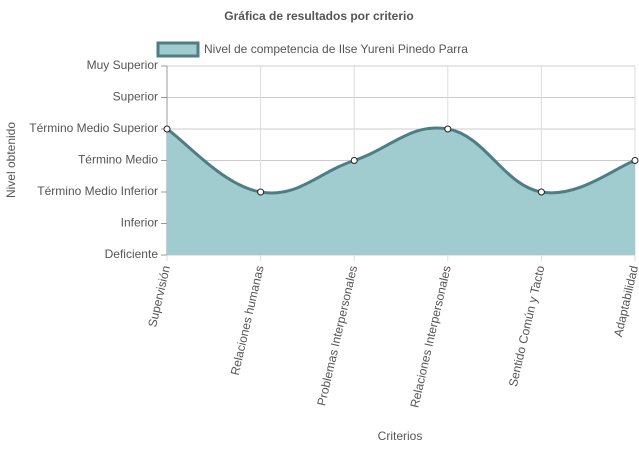  I want to click on x-tick-label: Sentido Común y Tacto, so click(527, 326).